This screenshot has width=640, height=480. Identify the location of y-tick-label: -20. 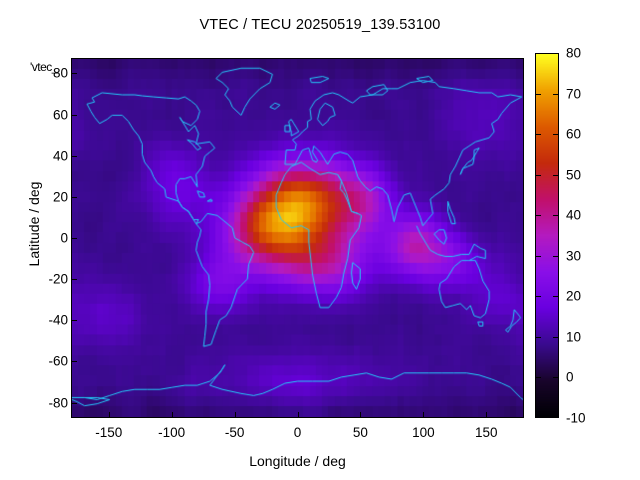
(58, 279).